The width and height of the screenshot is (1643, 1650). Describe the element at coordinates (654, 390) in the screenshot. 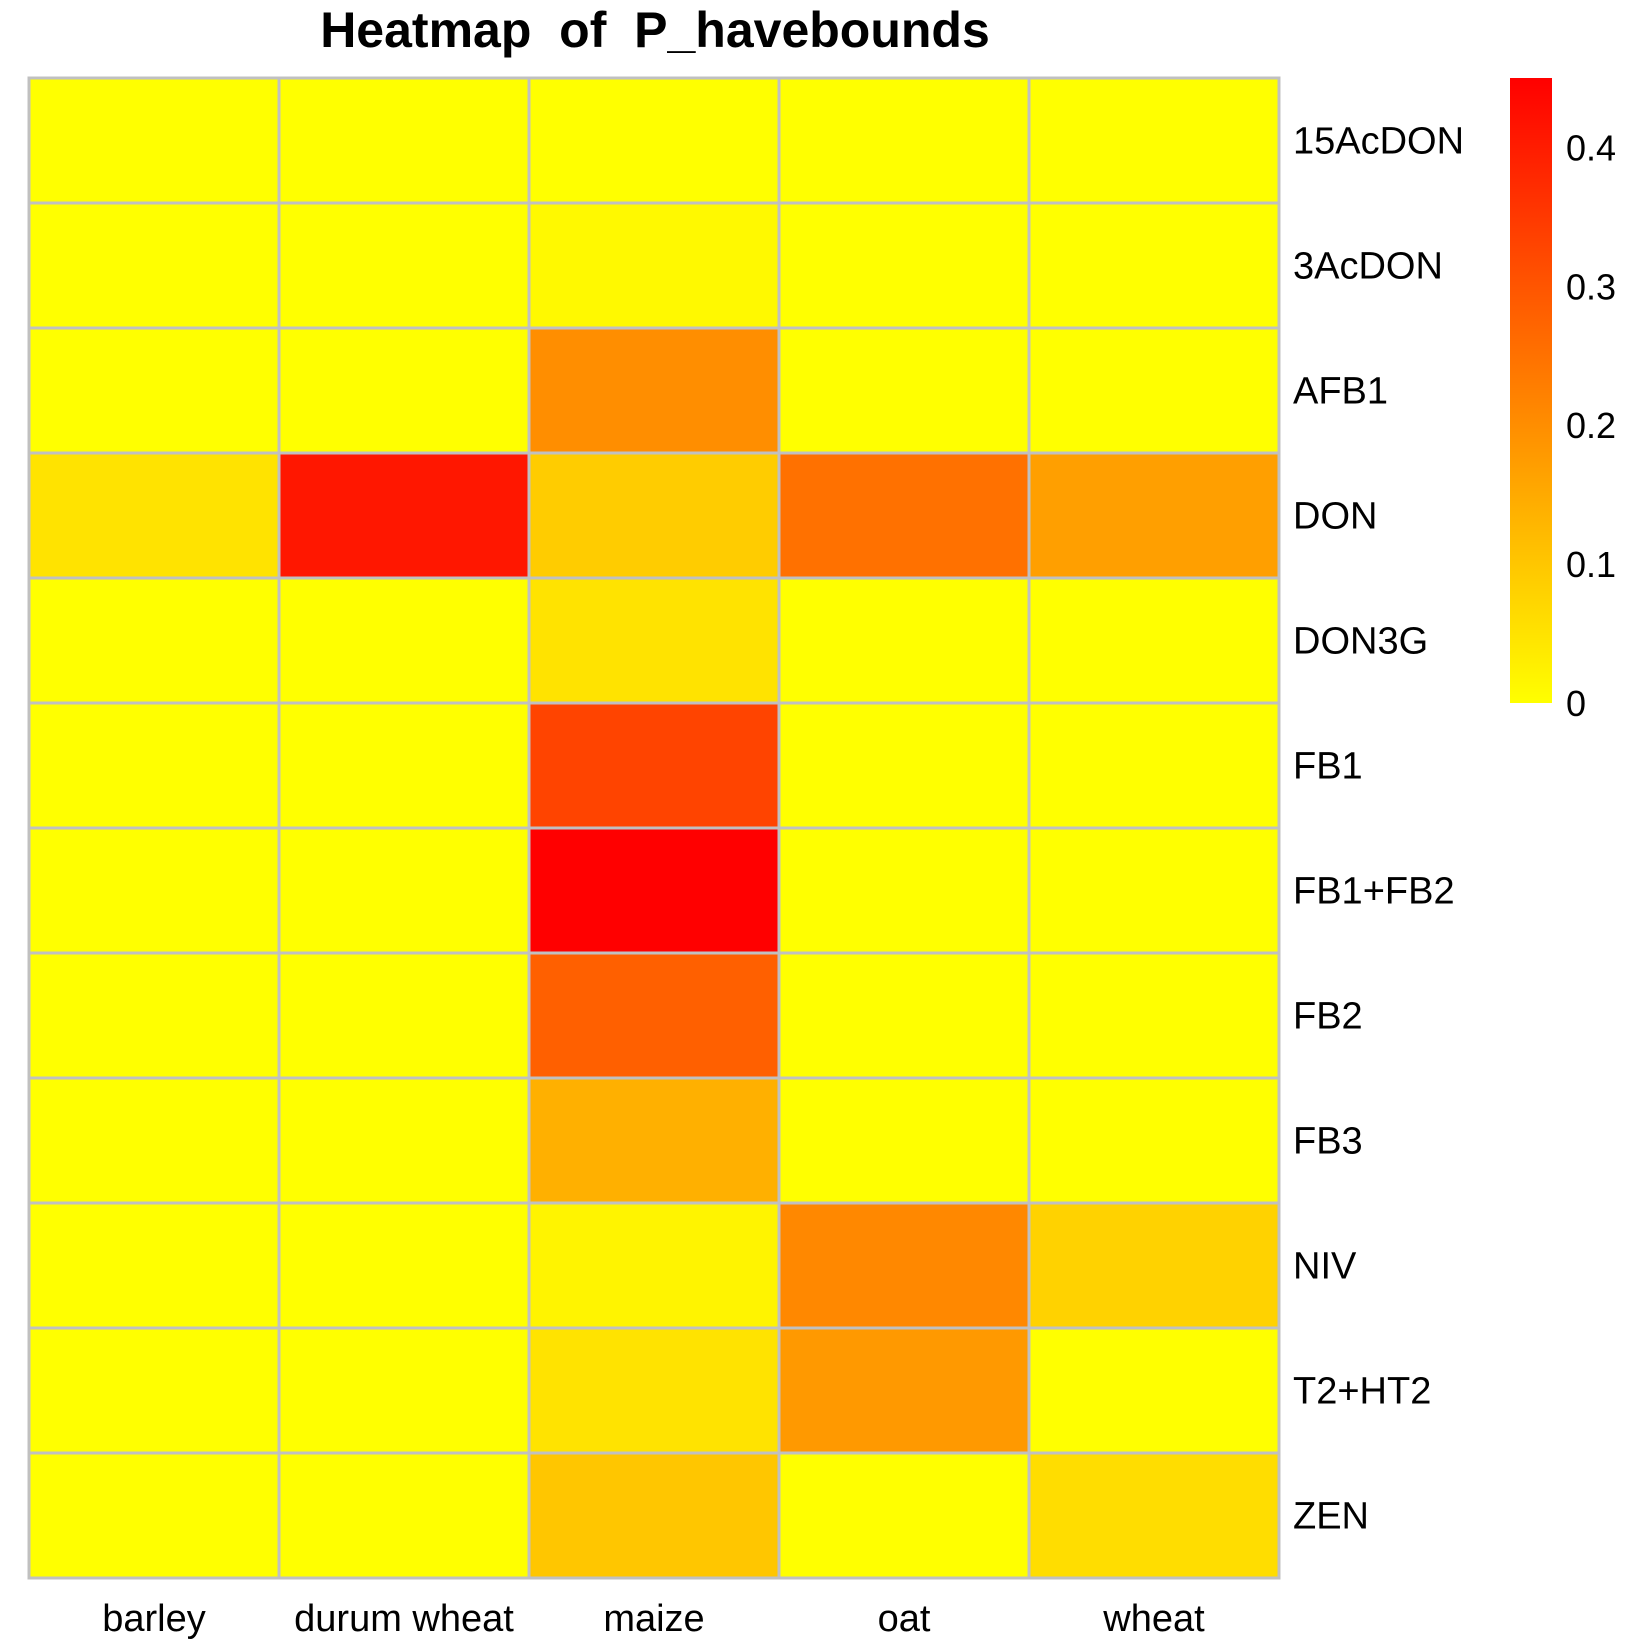

I see `heatmap-cell-afb1-maize` at that location.